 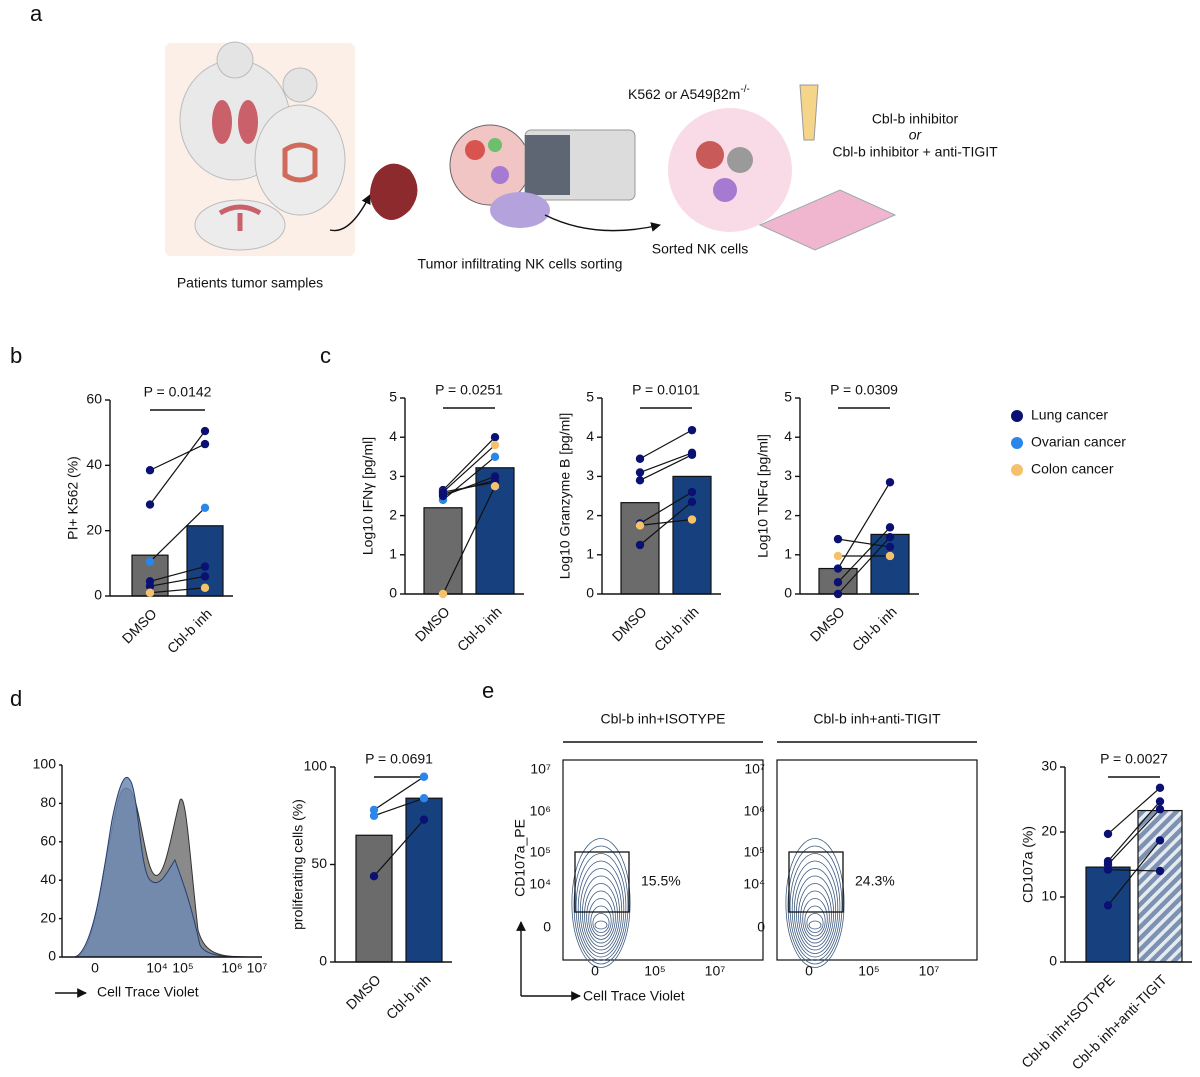 What do you see at coordinates (182, 968) in the screenshot?
I see `hist-x-tick-label: 10⁵` at bounding box center [182, 968].